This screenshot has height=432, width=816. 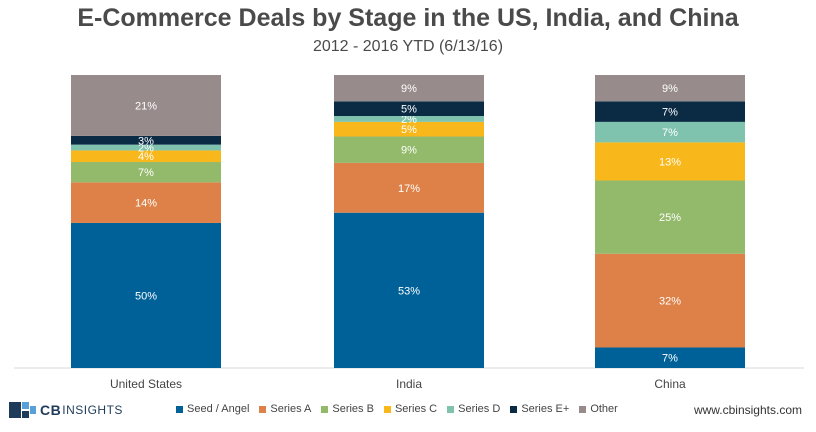 I want to click on data-label-united-states-series-b: 7%, so click(x=146, y=173).